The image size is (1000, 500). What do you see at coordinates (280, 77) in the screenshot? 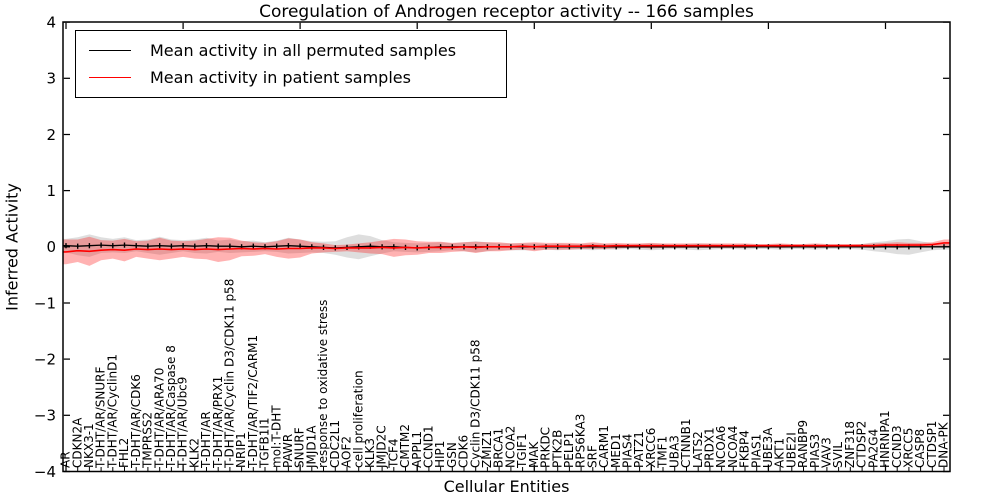
I see `legend-label-patient: Mean activity in patient samples` at bounding box center [280, 77].